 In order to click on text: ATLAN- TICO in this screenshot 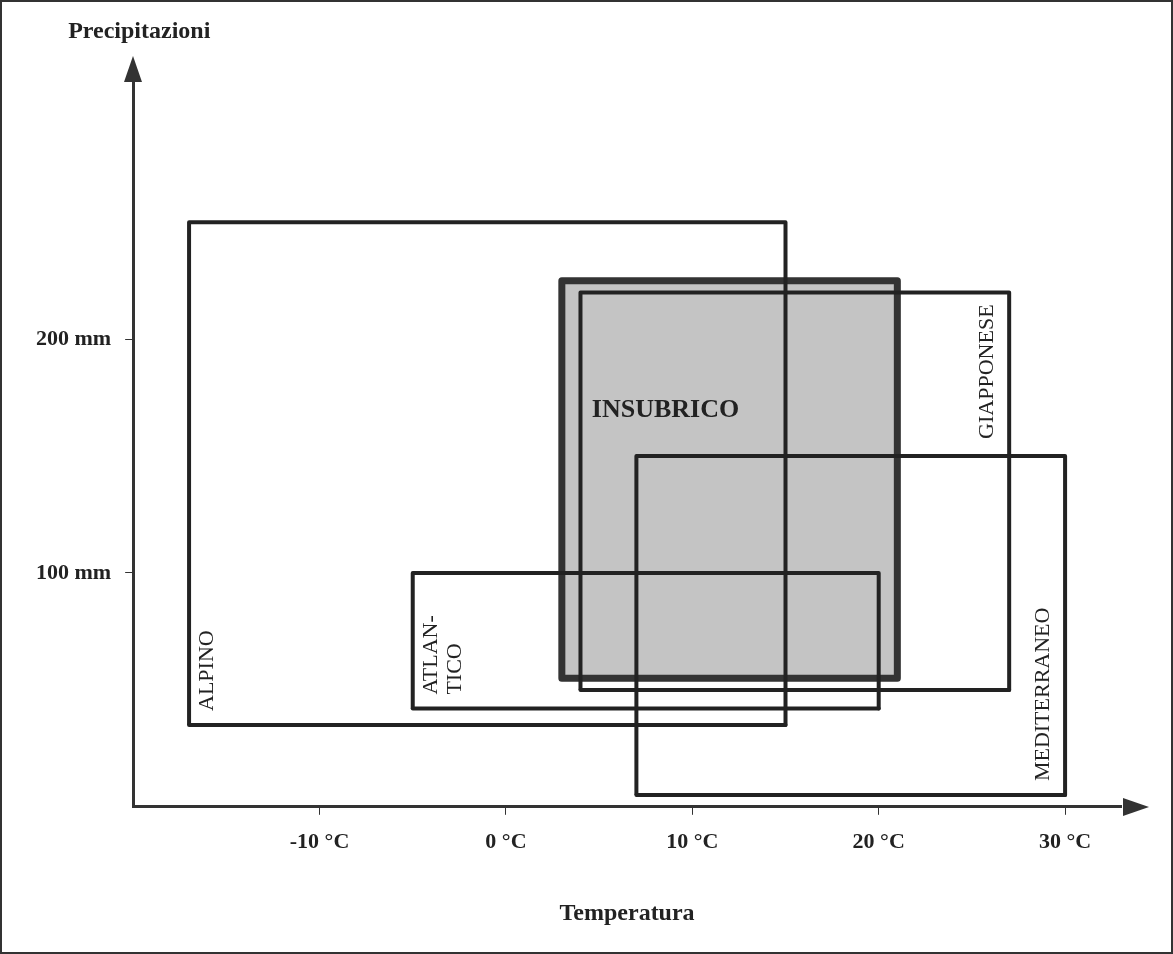, I will do `click(441, 655)`.